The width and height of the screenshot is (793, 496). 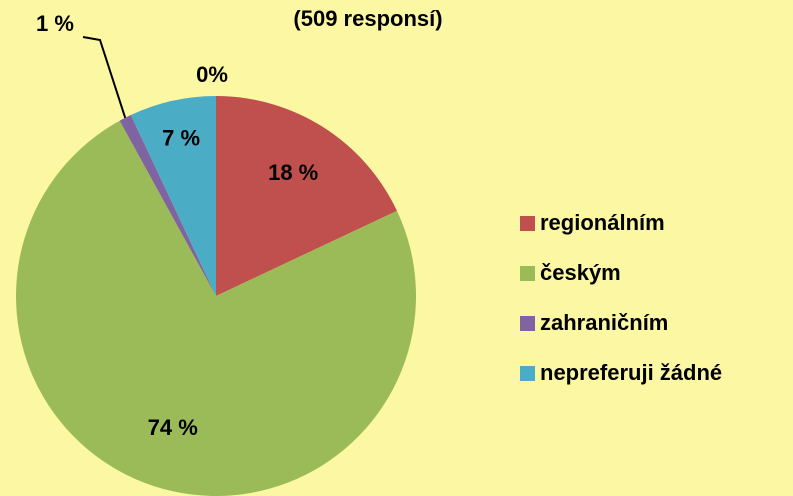 I want to click on legend-label: regionálním, so click(x=602, y=222).